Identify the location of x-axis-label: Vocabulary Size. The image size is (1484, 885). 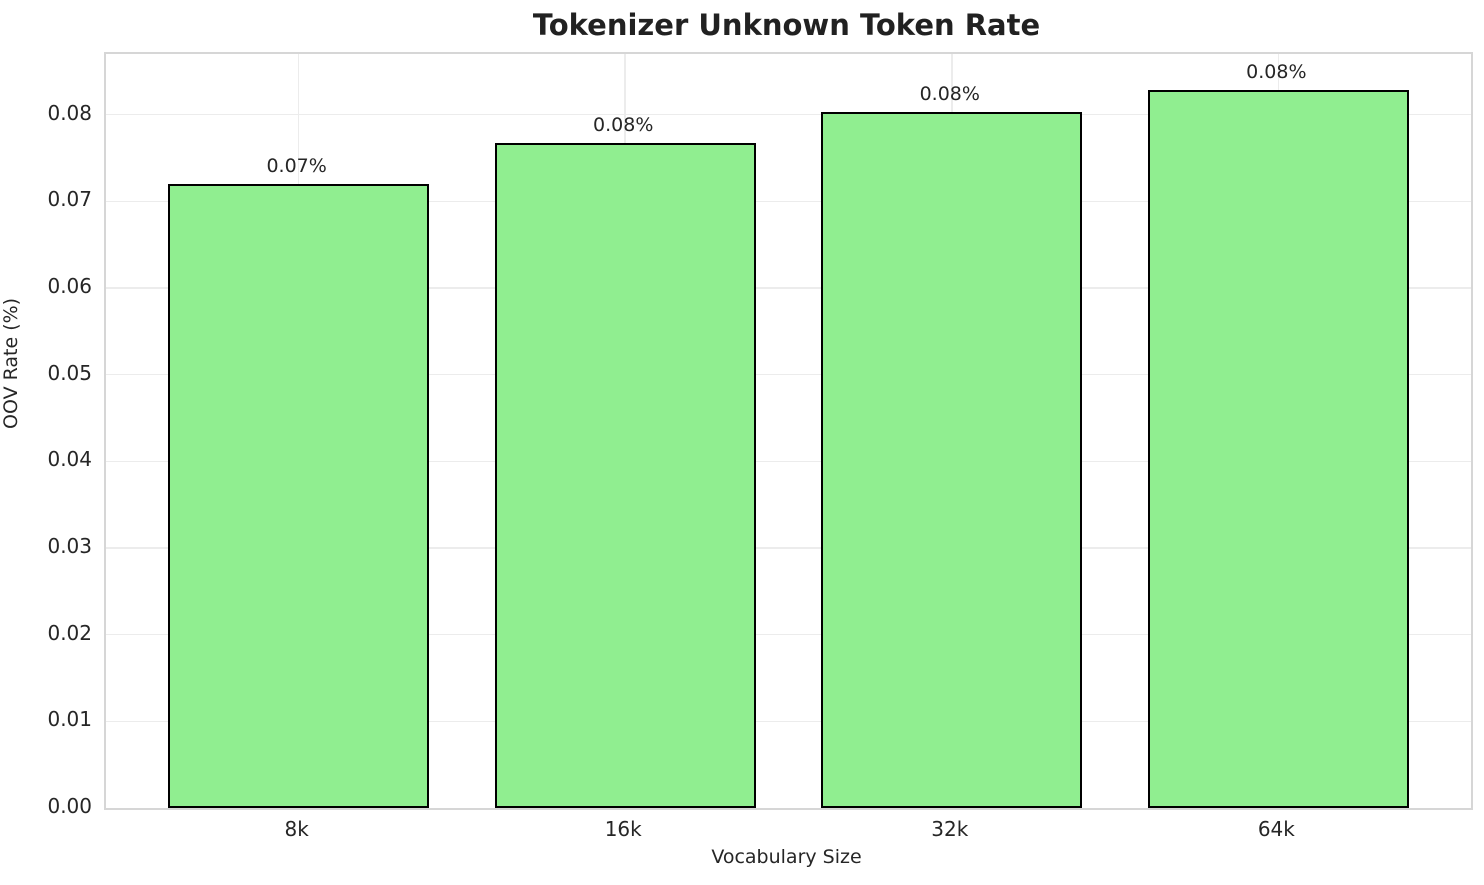
(786, 857).